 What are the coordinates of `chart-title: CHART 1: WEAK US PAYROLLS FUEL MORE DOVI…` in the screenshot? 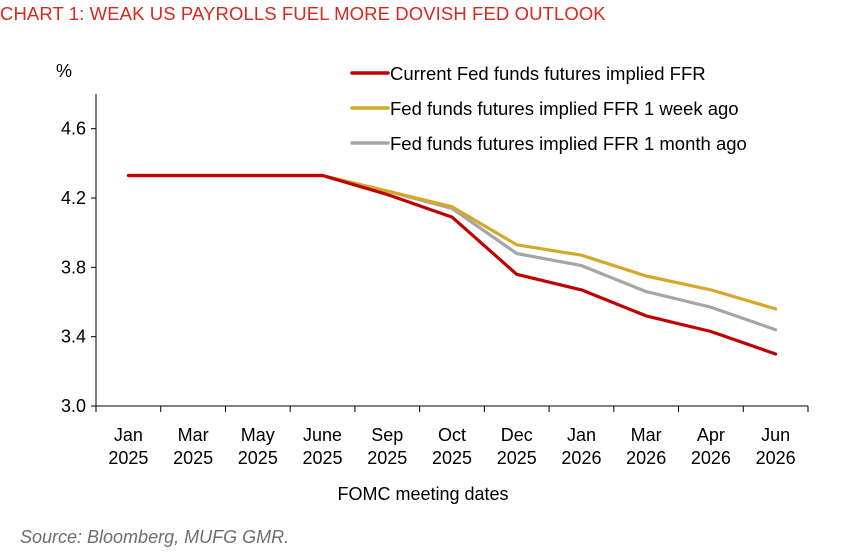 It's located at (303, 13).